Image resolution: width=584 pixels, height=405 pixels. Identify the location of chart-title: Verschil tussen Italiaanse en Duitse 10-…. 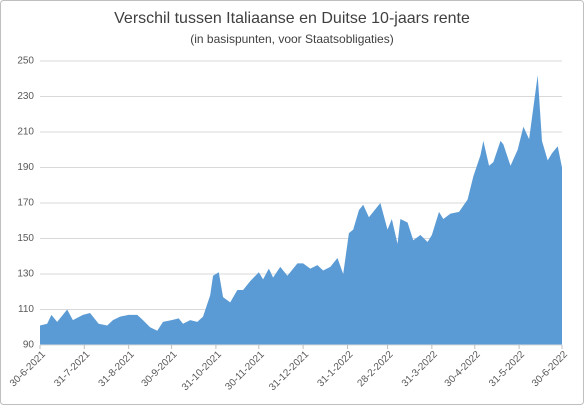
(292, 18).